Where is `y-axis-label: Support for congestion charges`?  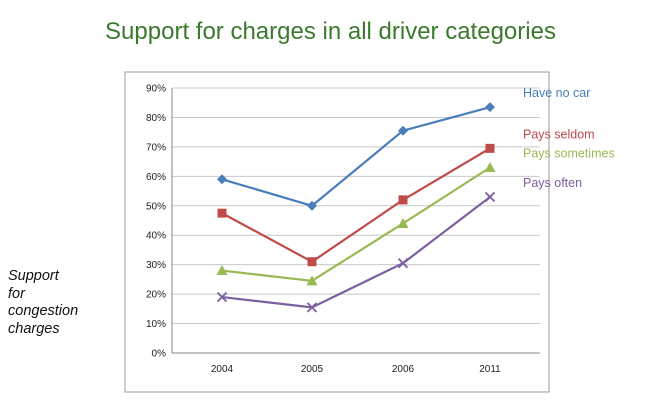
y-axis-label: Support for congestion charges is located at coordinates (58, 303).